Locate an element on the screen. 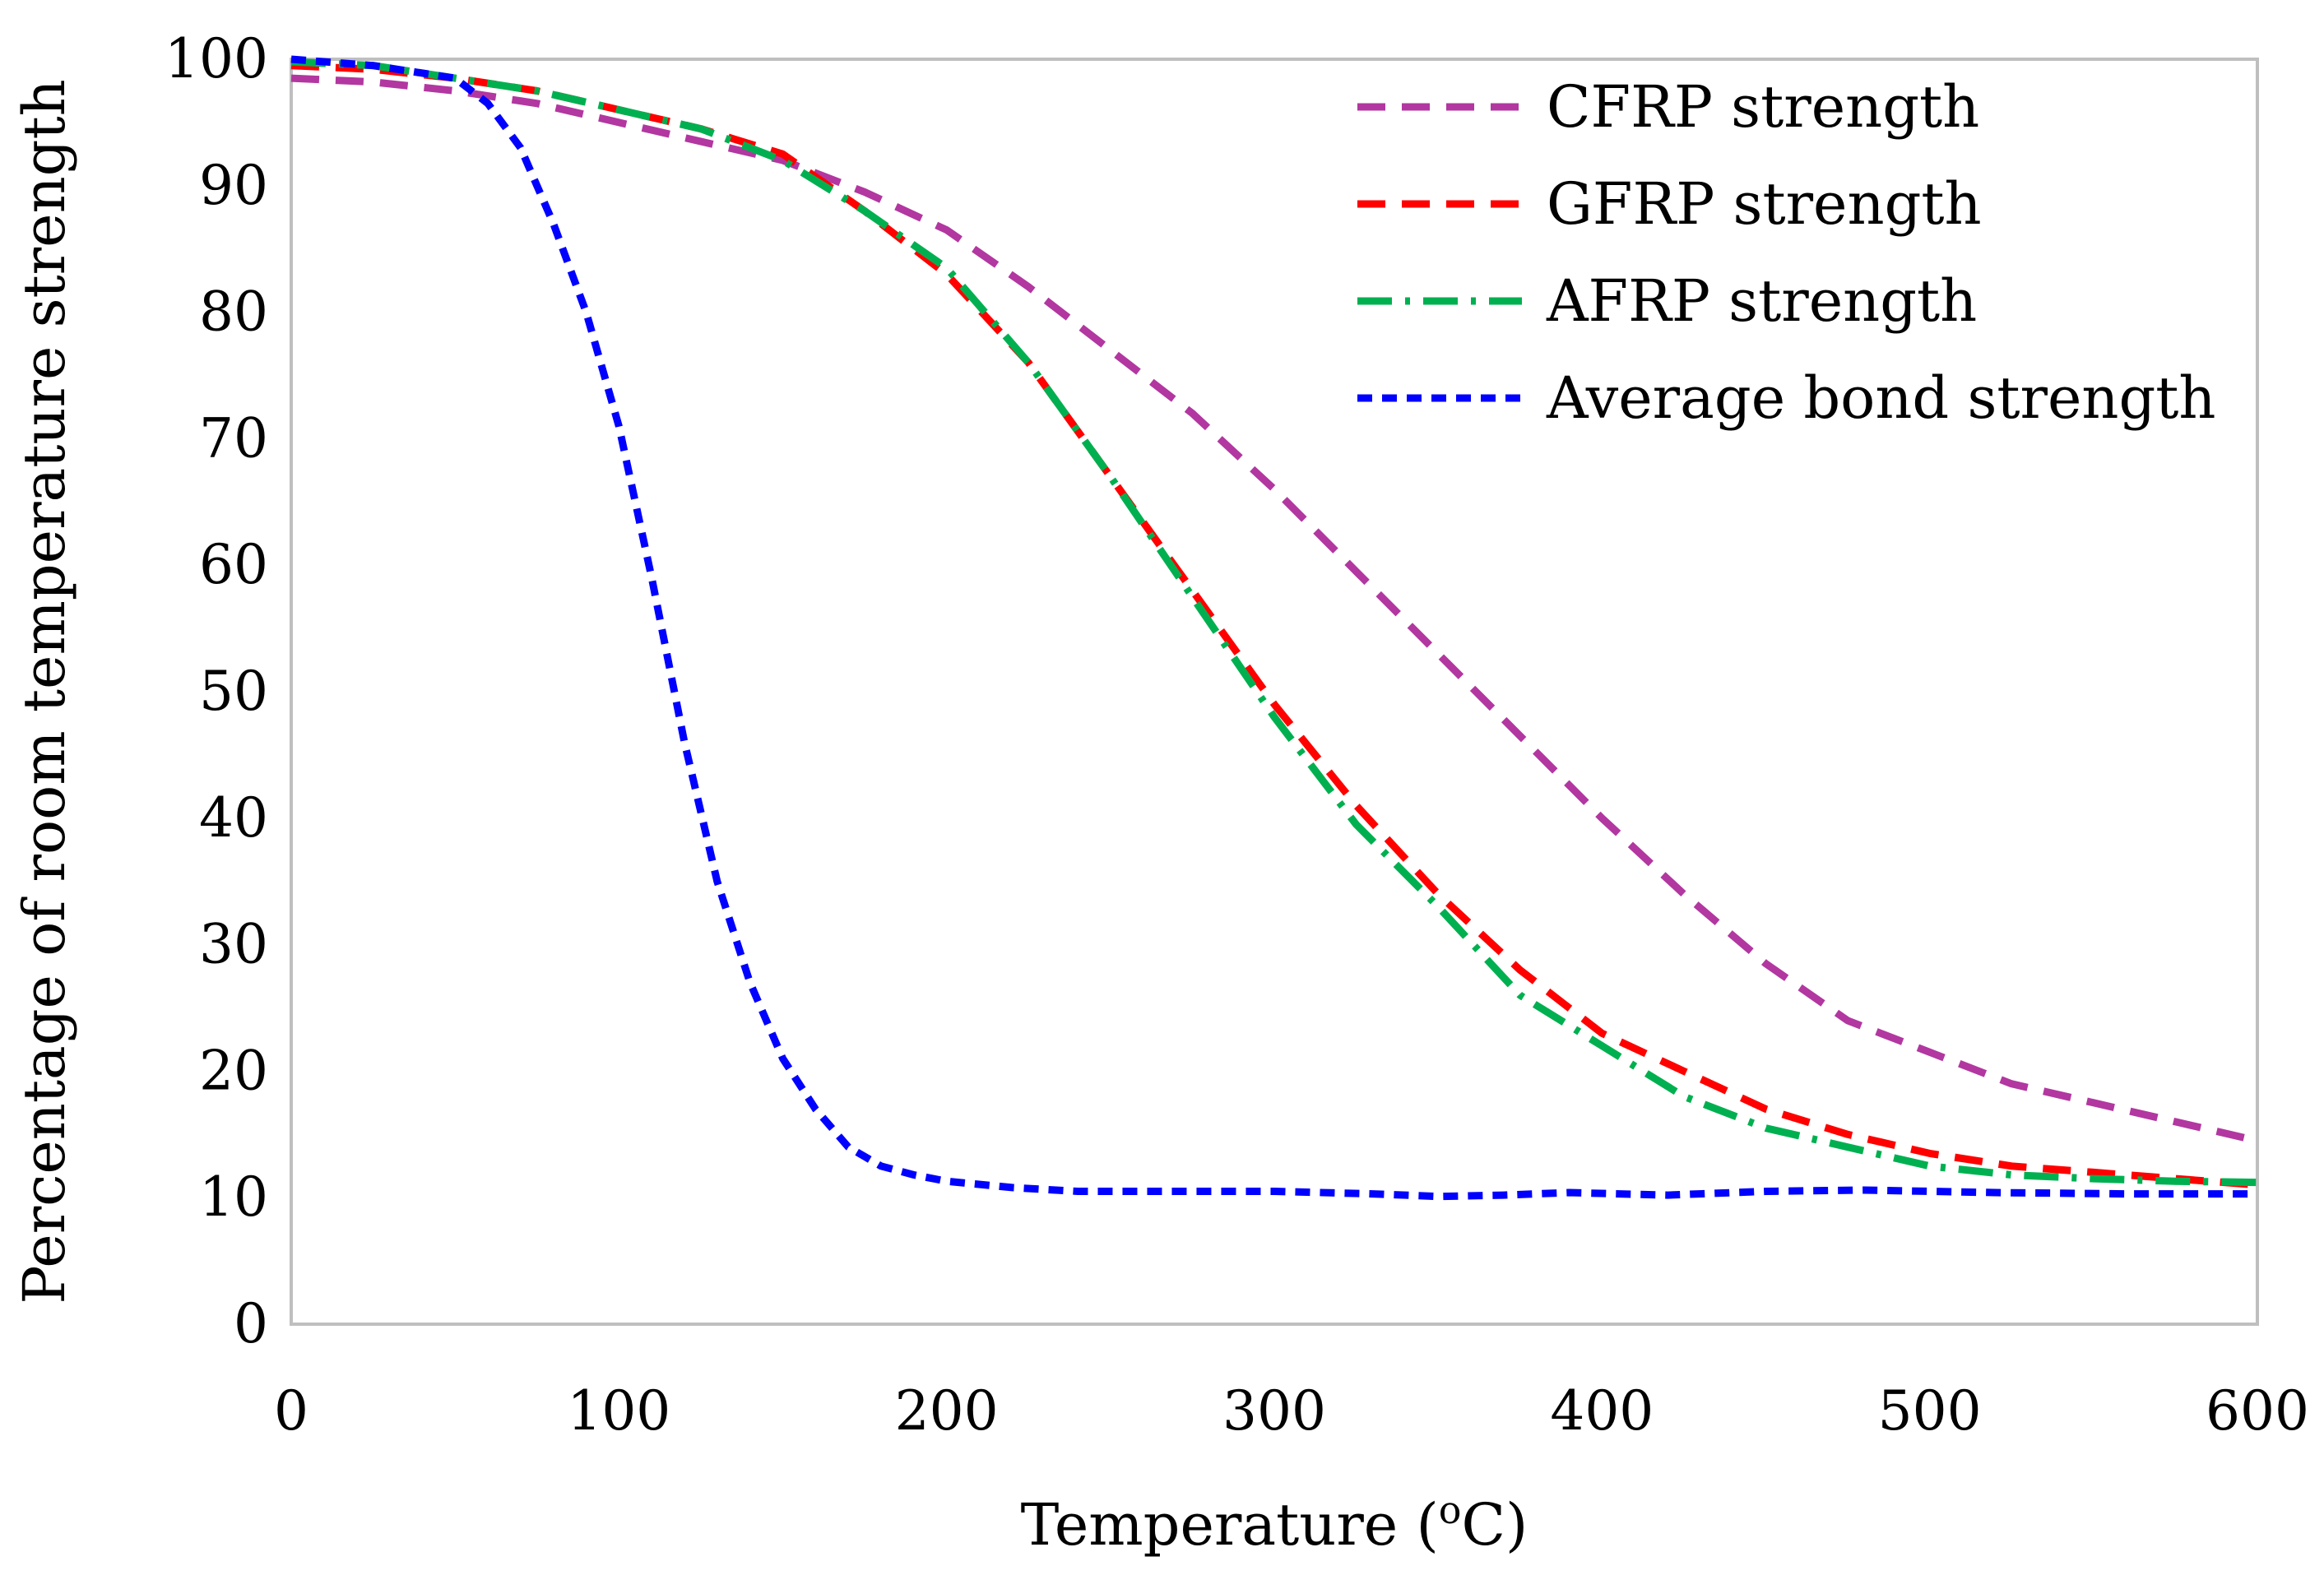  y-tick-label: 90 is located at coordinates (233, 185).